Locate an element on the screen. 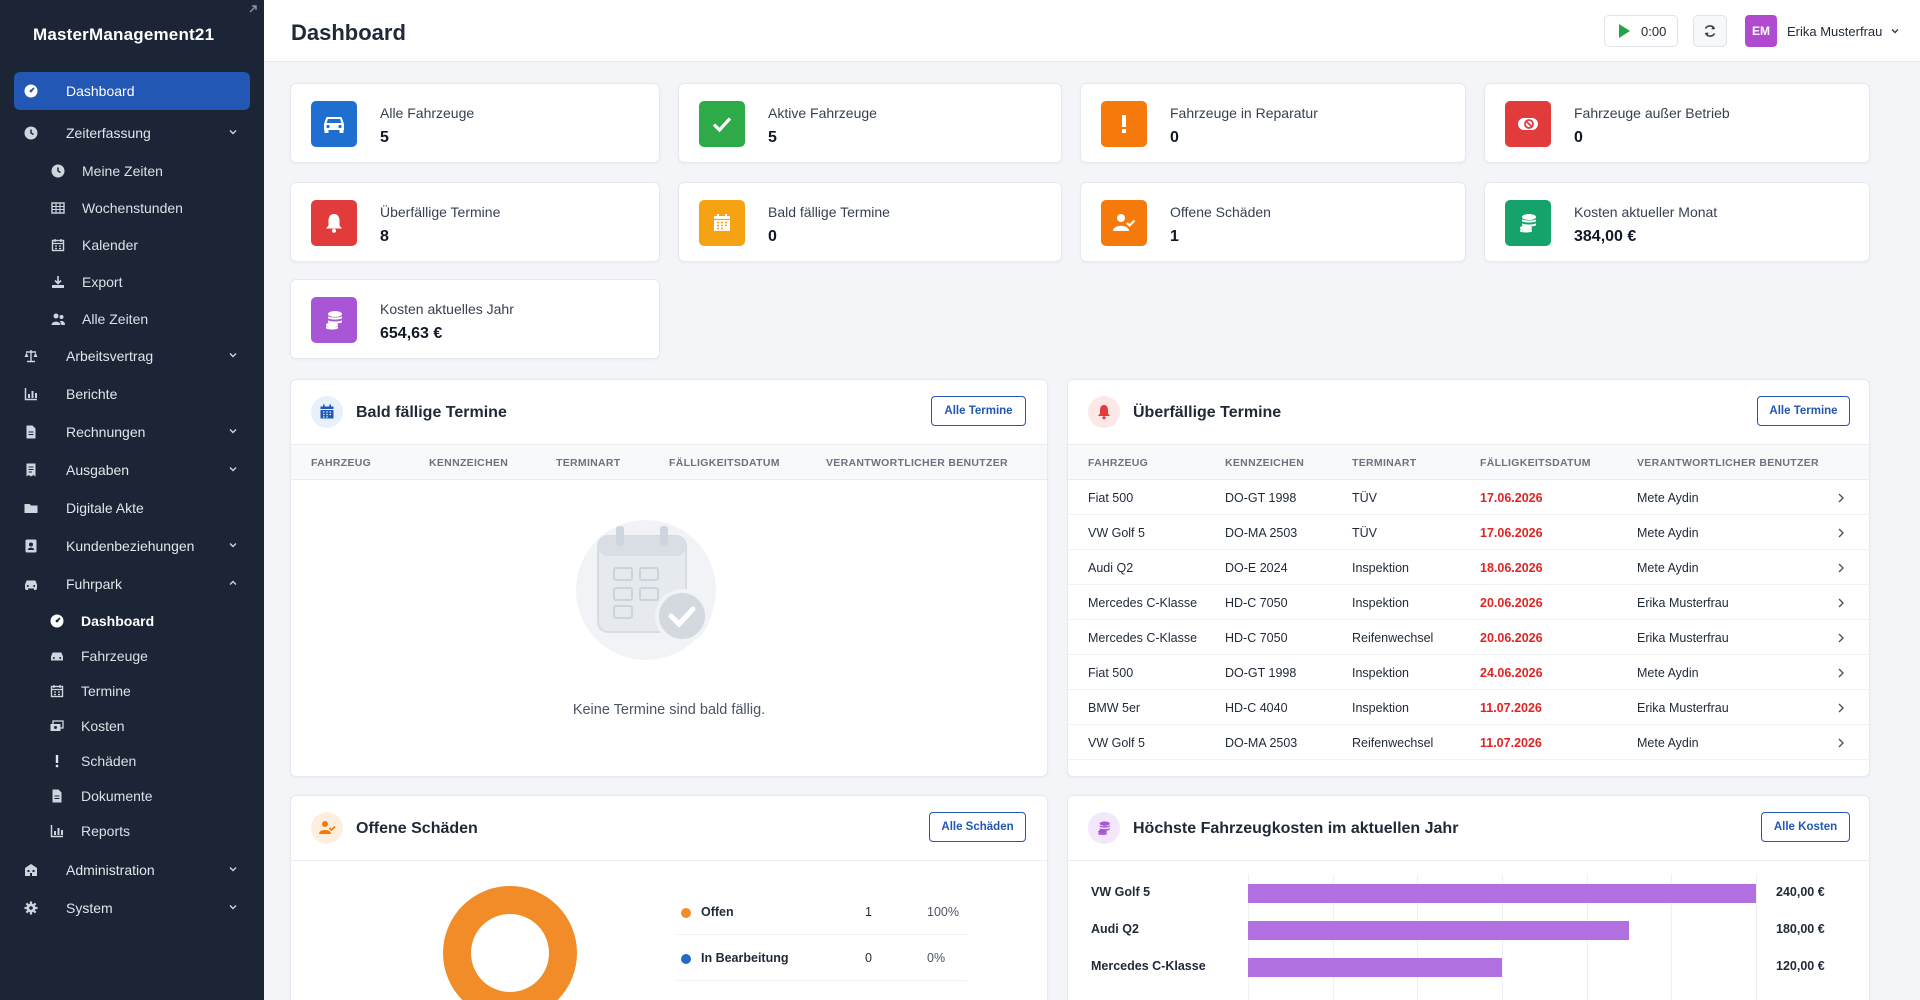 The image size is (1920, 1000). stat-card-fahrzeuge-ausser-betrieb: Fahrzeuge außer Betrieb 0 is located at coordinates (1677, 123).